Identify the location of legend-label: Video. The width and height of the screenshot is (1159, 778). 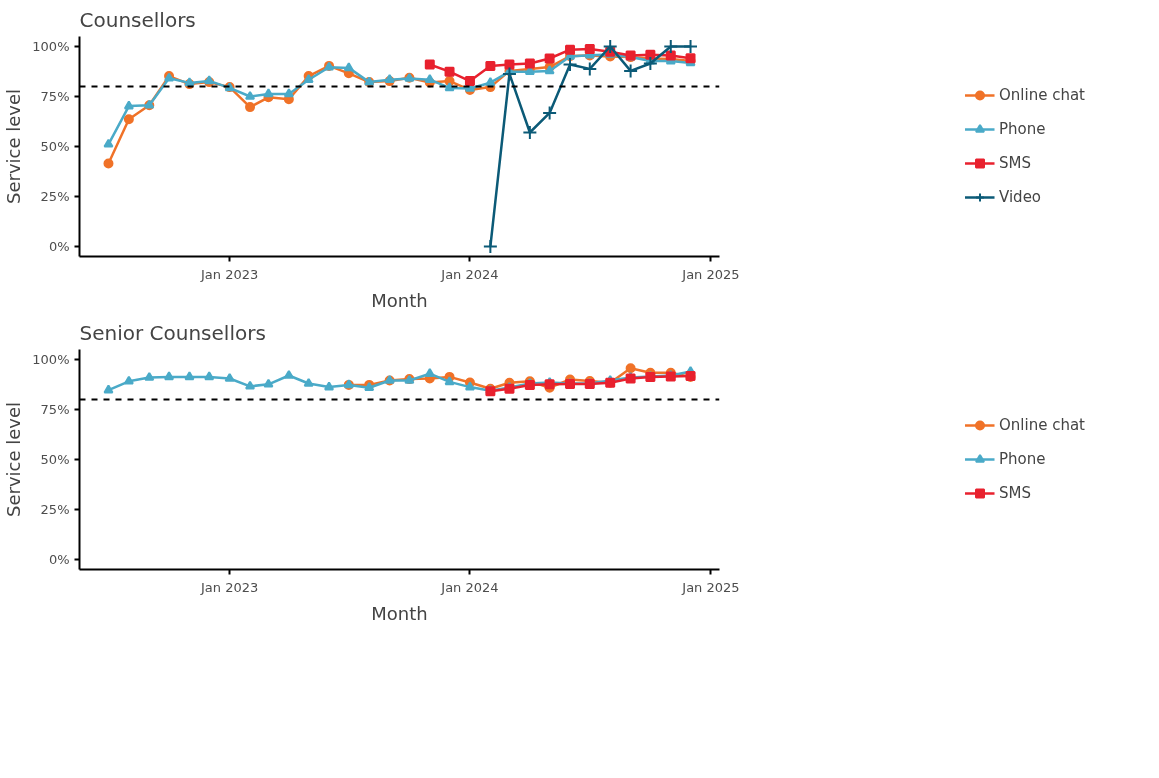
(1020, 197).